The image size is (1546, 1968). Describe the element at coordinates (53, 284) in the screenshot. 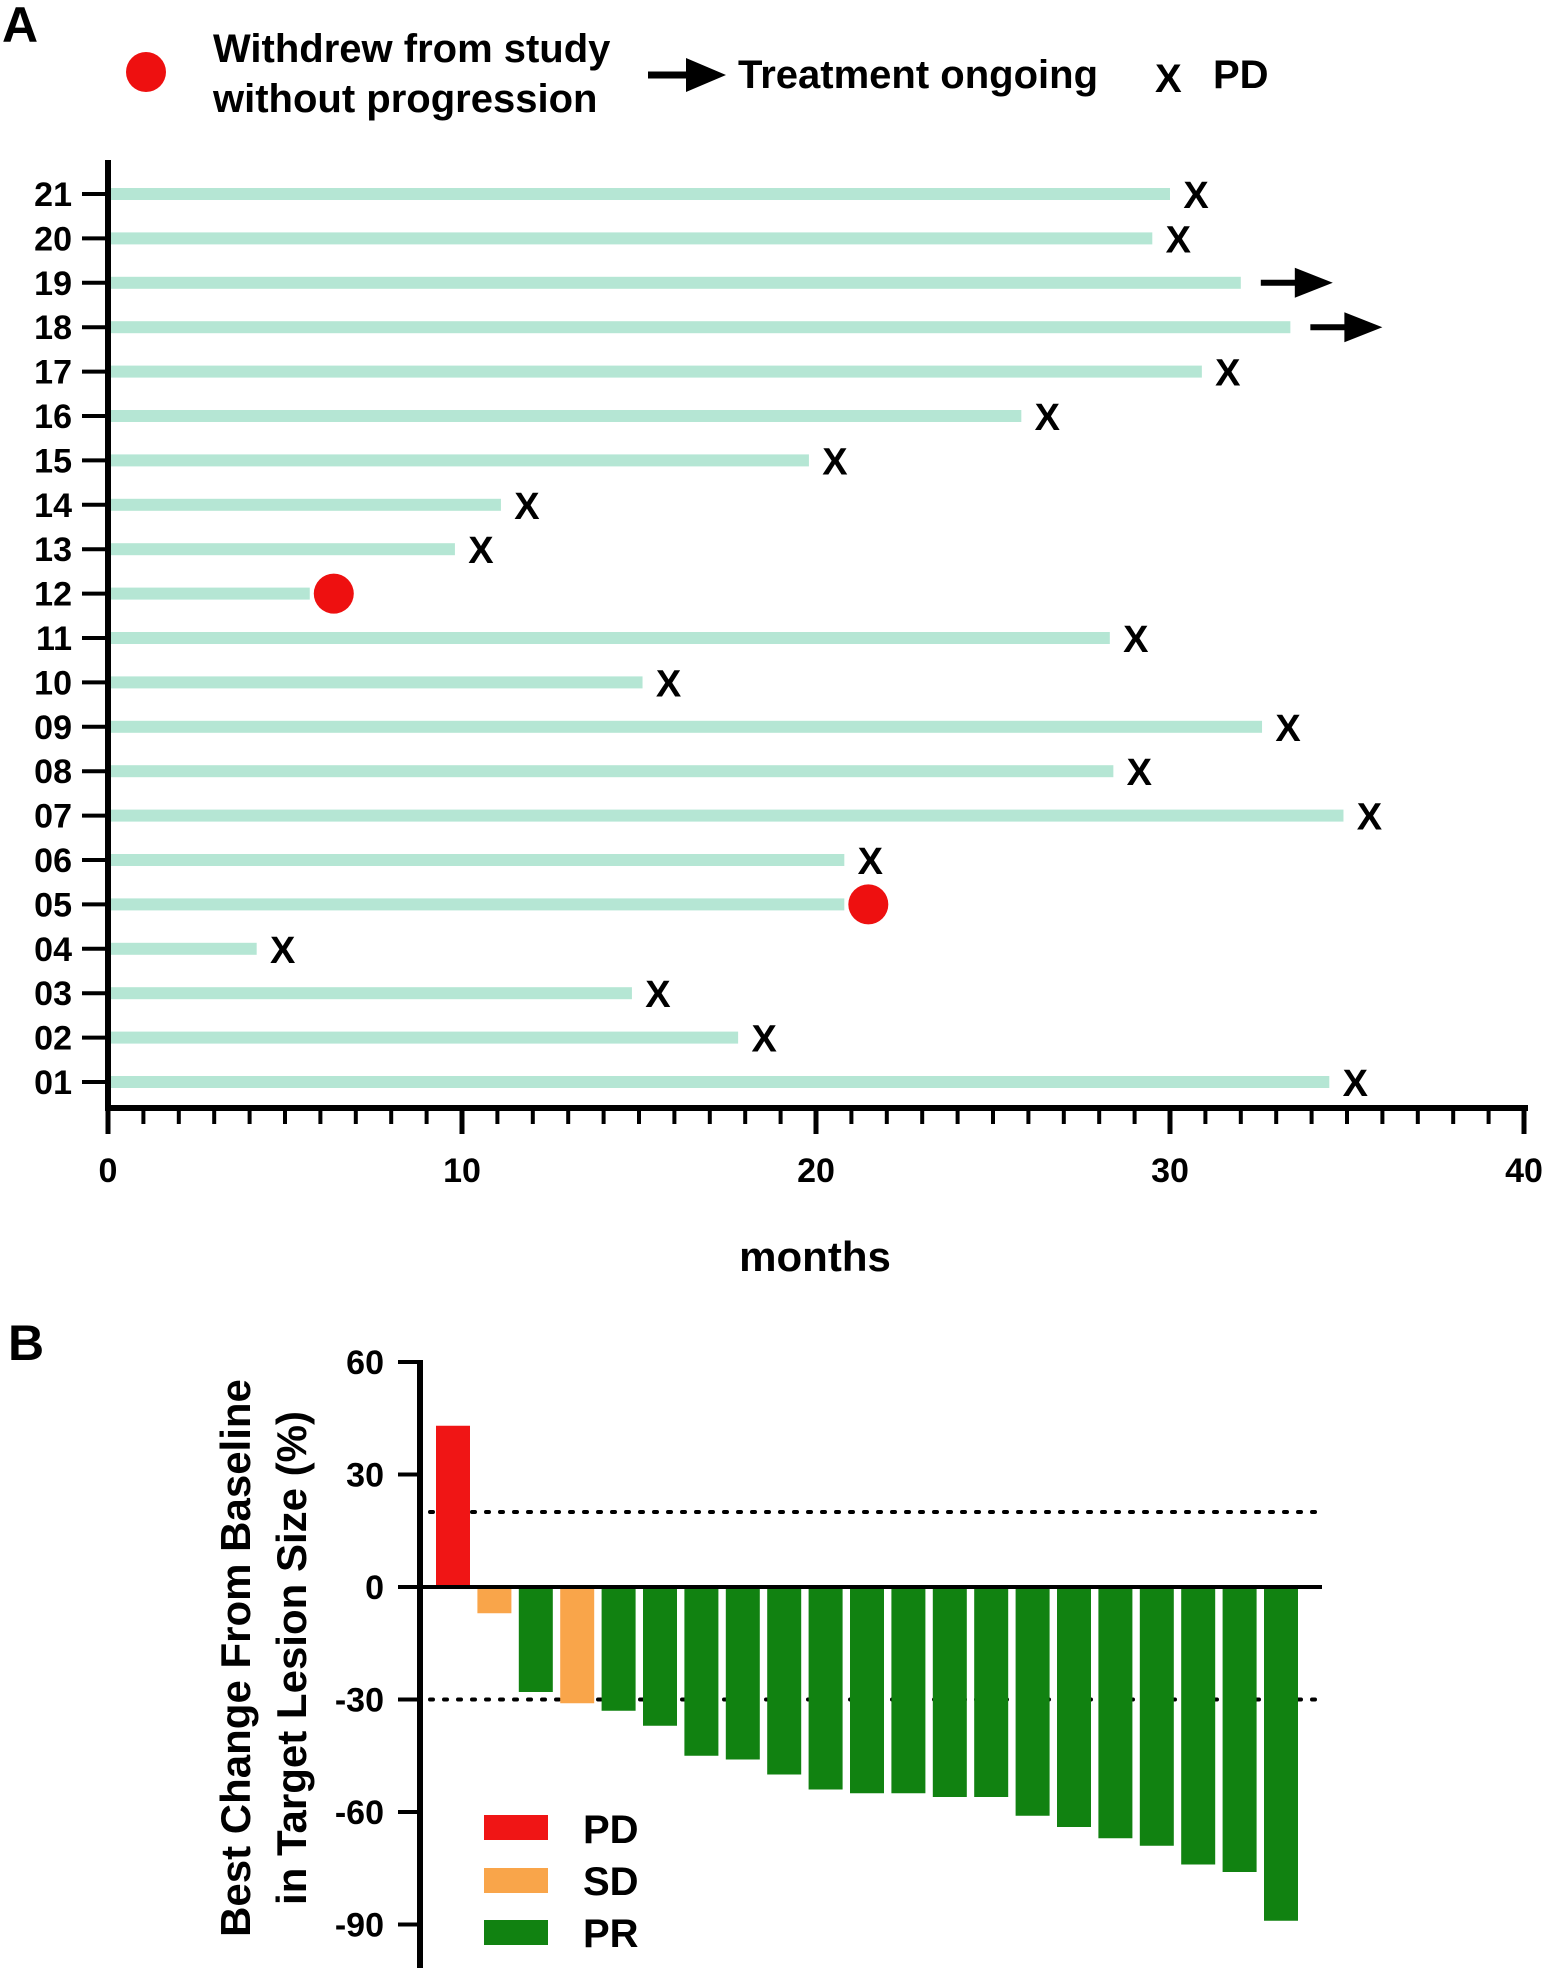

I see `patient-label-19: 19` at that location.